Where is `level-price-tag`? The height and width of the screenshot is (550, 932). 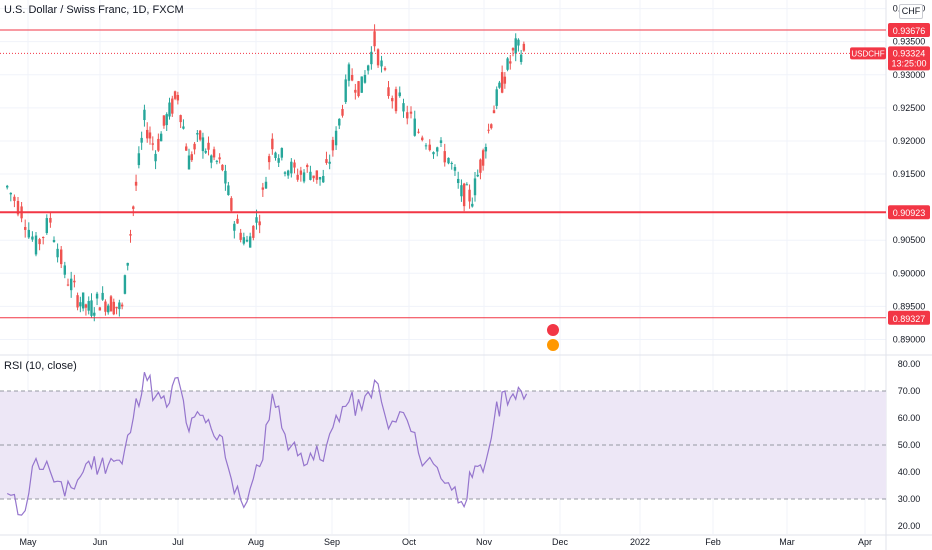
level-price-tag is located at coordinates (909, 212).